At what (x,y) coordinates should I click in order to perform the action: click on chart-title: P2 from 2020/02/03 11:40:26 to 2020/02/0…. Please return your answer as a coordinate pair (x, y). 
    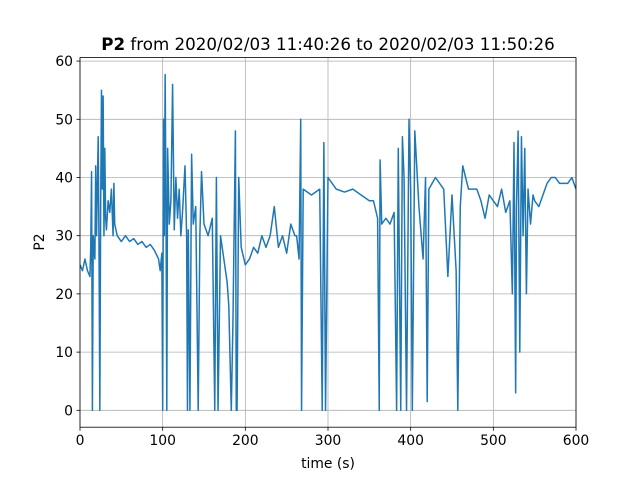
    Looking at the image, I should click on (328, 44).